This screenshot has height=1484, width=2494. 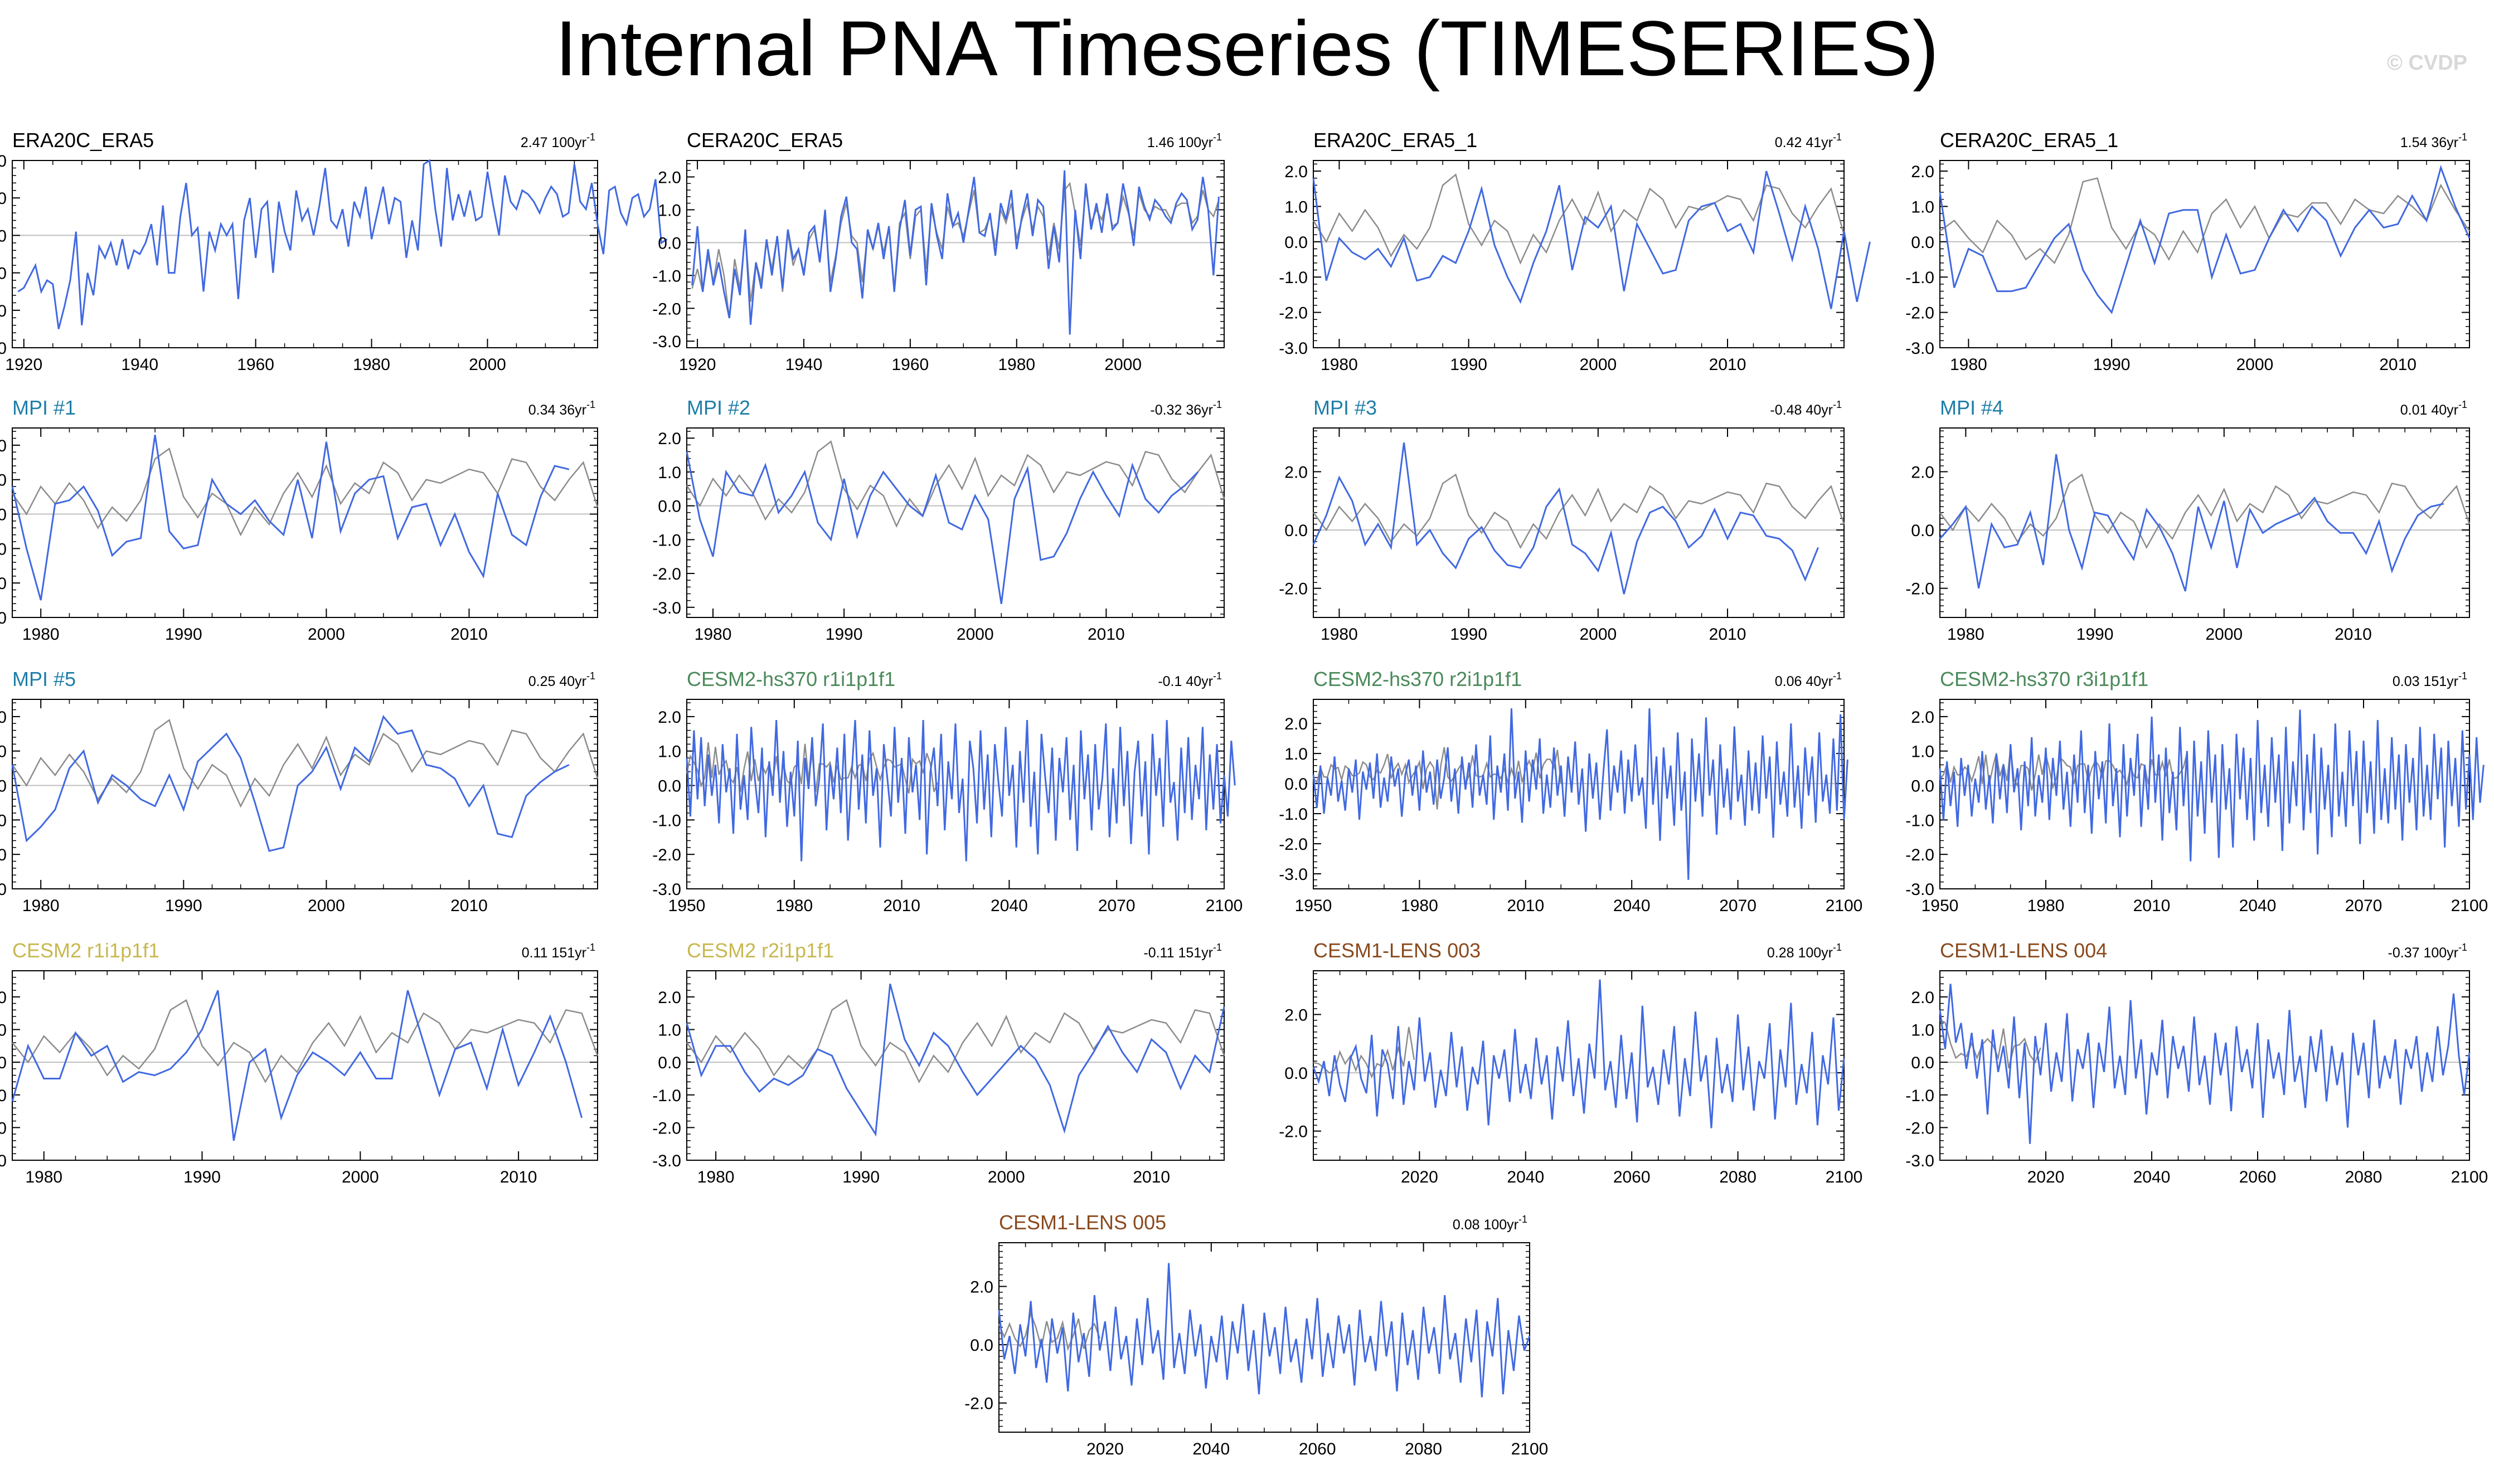 What do you see at coordinates (1490, 1223) in the screenshot?
I see `trend-label: 0.08 100yr-1` at bounding box center [1490, 1223].